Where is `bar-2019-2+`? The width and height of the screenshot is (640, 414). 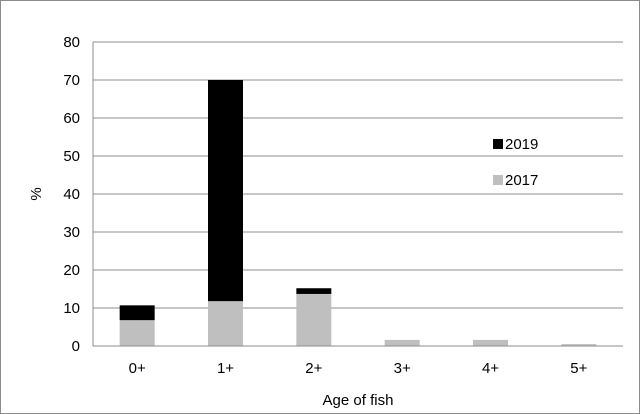 bar-2019-2+ is located at coordinates (314, 291).